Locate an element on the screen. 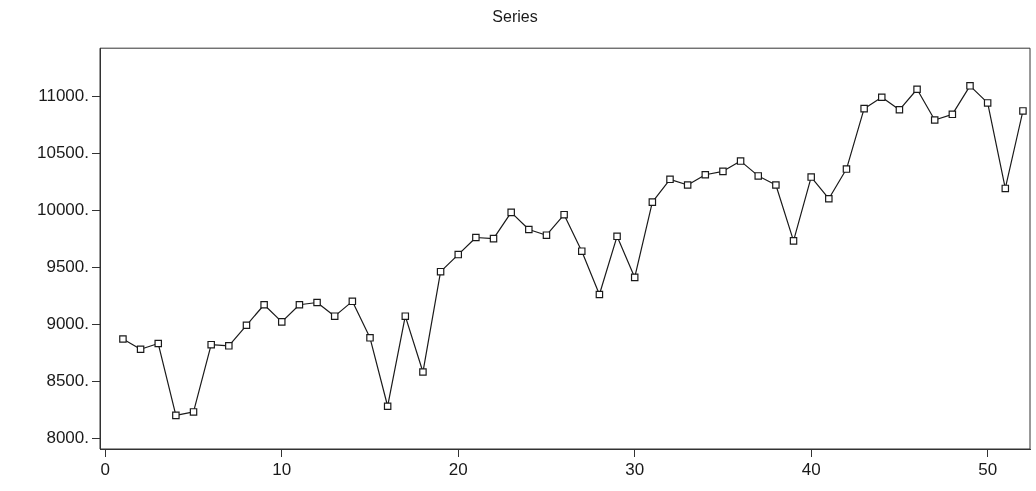  x-tick-label: 10 is located at coordinates (282, 469).